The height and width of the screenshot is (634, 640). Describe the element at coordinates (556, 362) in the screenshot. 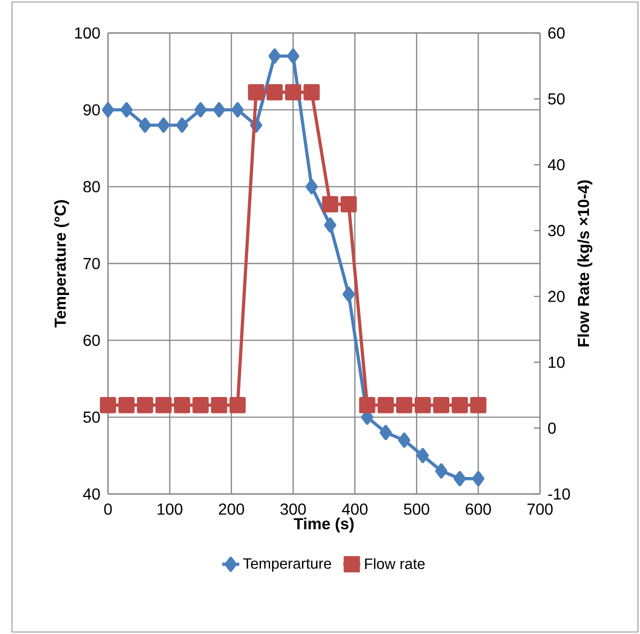

I see `y2-tick-label: 10` at that location.